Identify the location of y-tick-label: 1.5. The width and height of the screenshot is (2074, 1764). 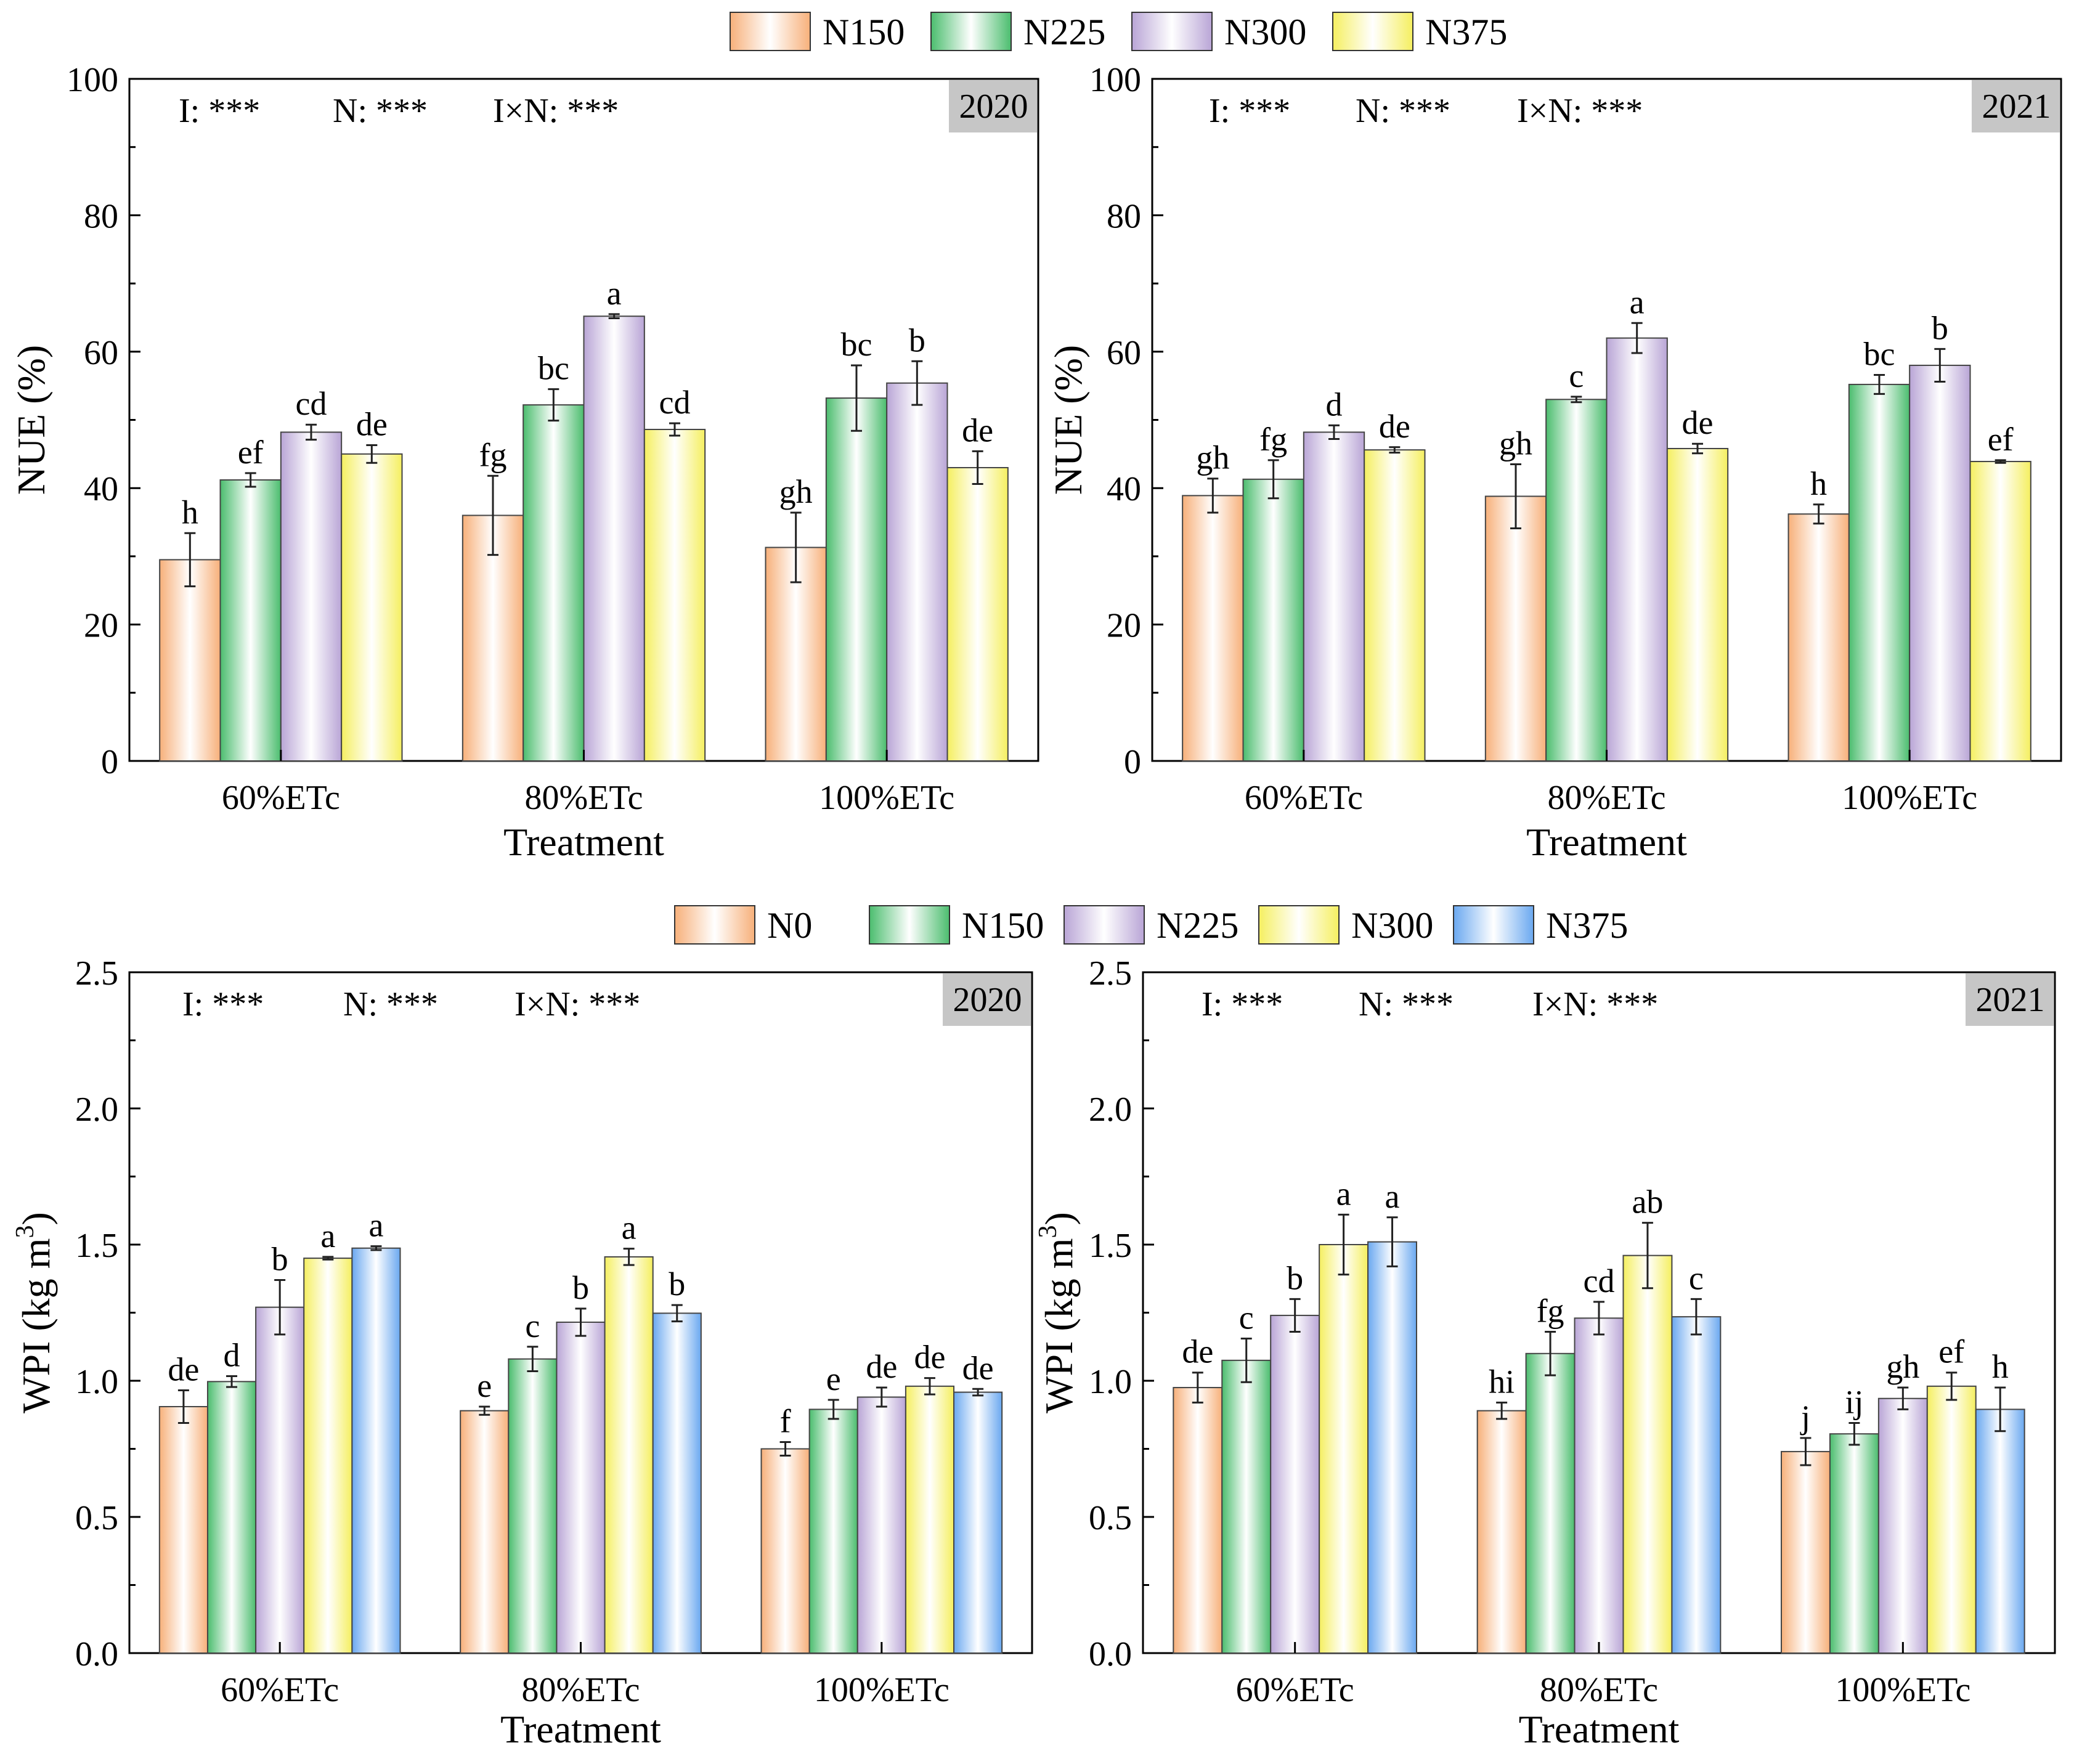
(1110, 1246).